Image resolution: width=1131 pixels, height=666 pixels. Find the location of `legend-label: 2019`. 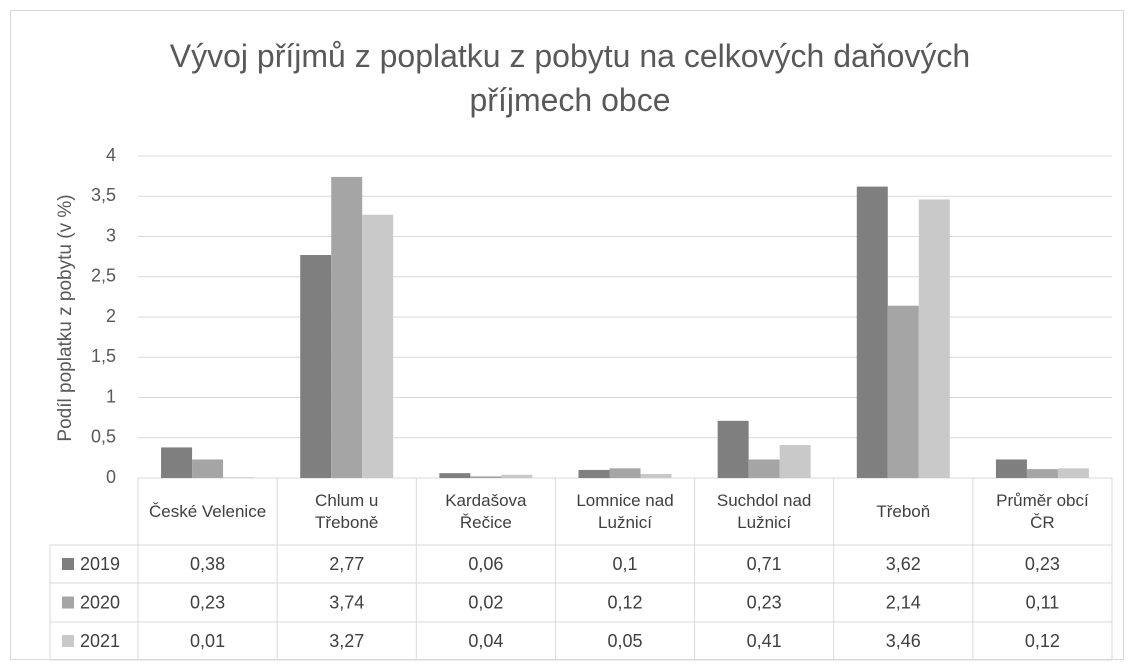

legend-label: 2019 is located at coordinates (100, 564).